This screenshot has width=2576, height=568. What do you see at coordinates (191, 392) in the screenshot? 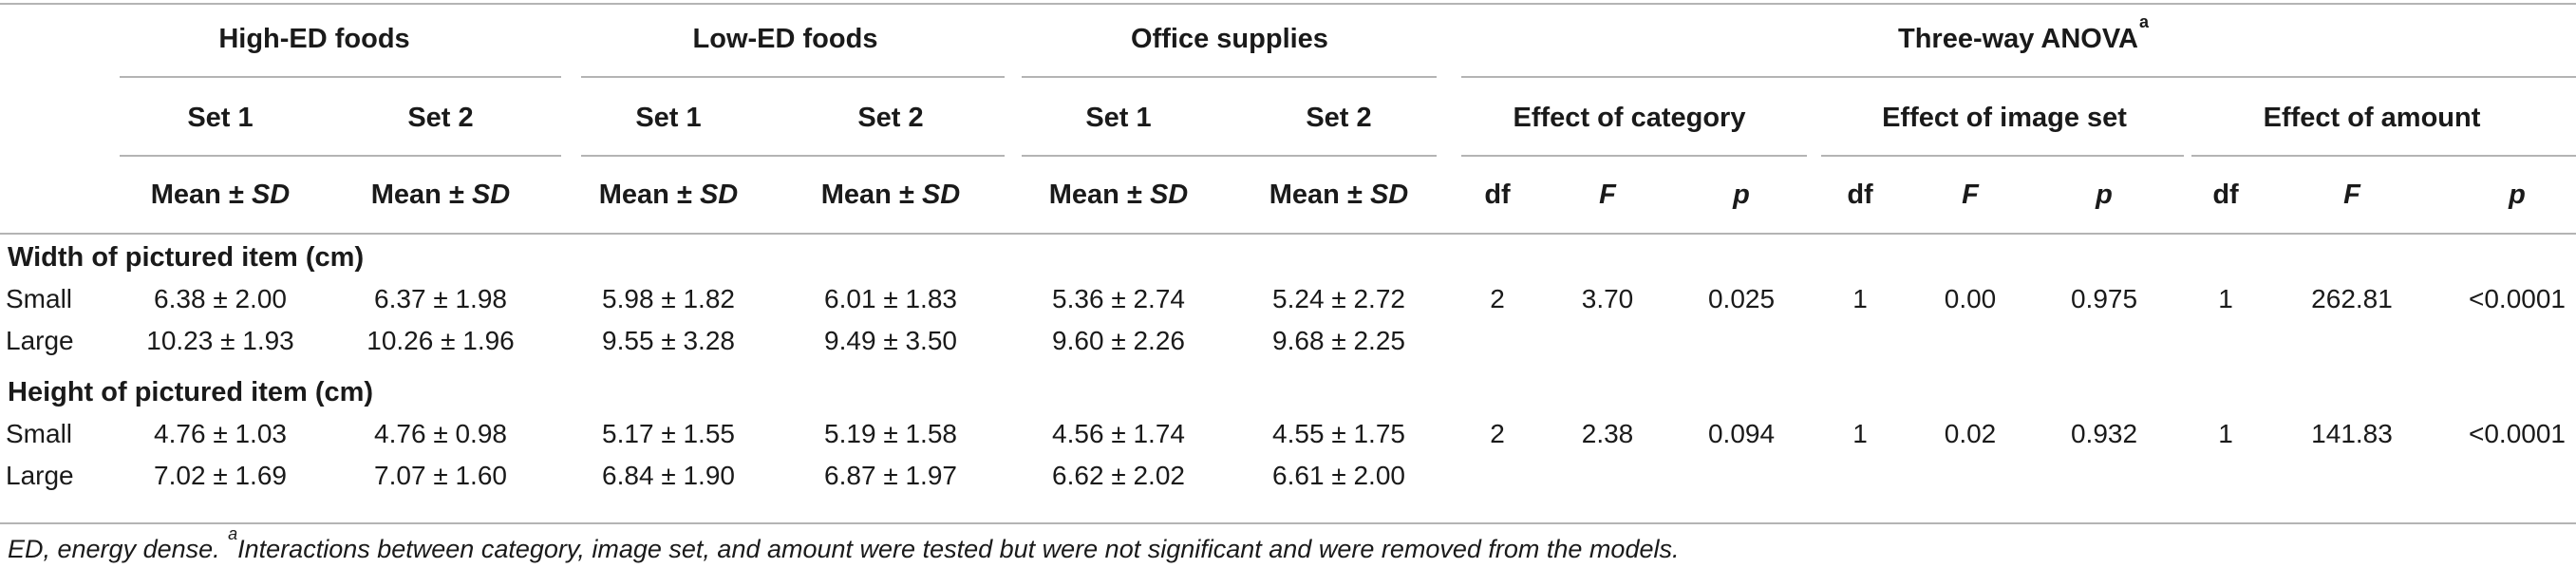
I see `section-title: Height of pictured item (cm)` at bounding box center [191, 392].